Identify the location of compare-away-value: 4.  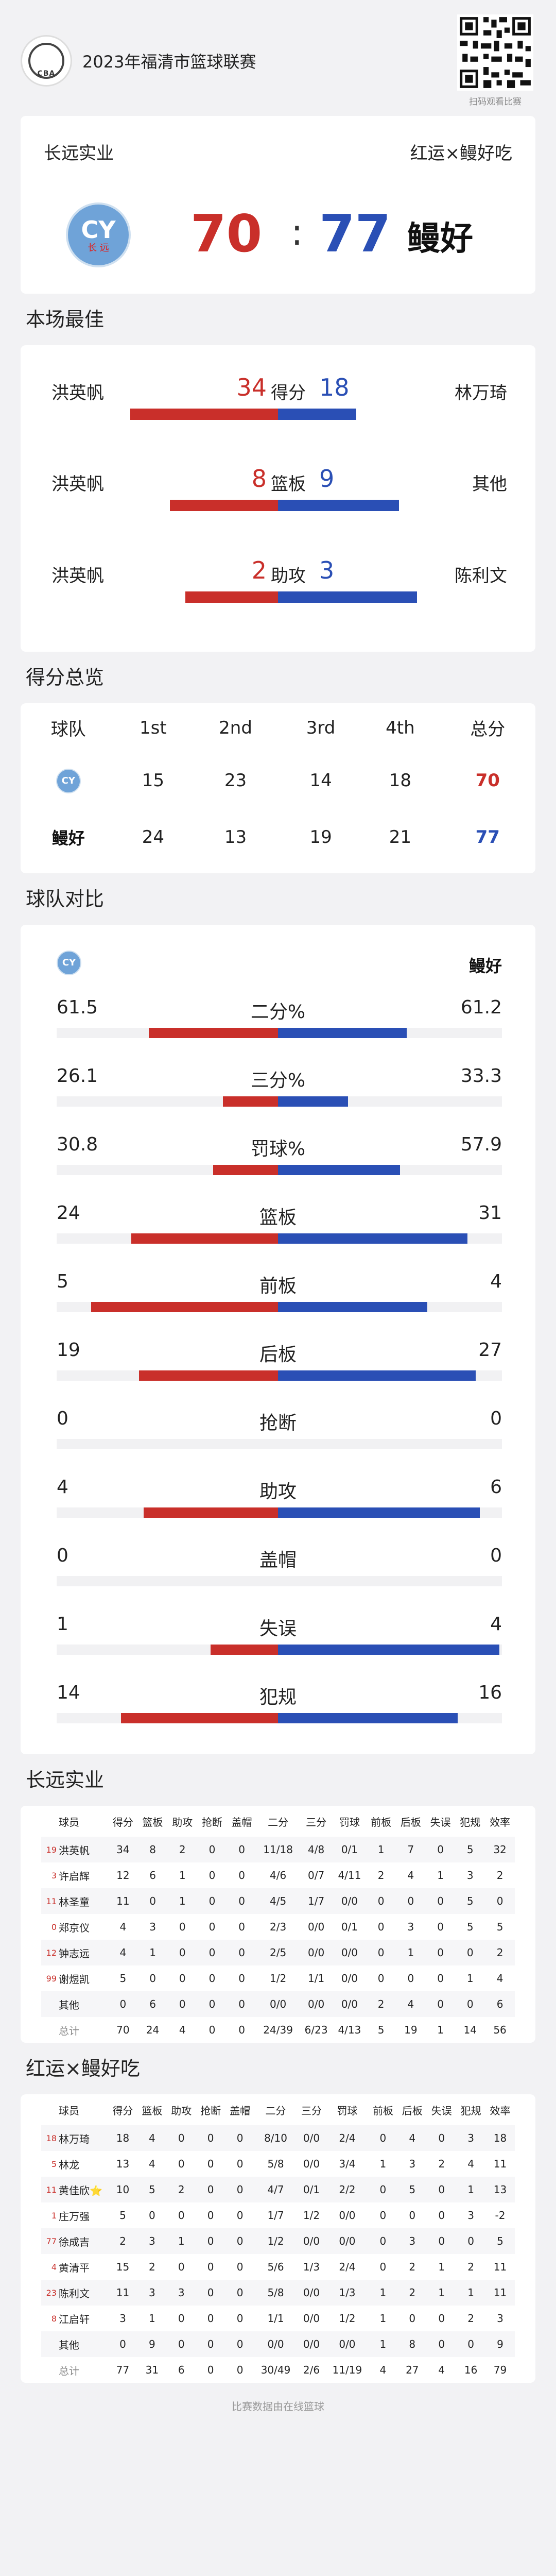
(496, 1281).